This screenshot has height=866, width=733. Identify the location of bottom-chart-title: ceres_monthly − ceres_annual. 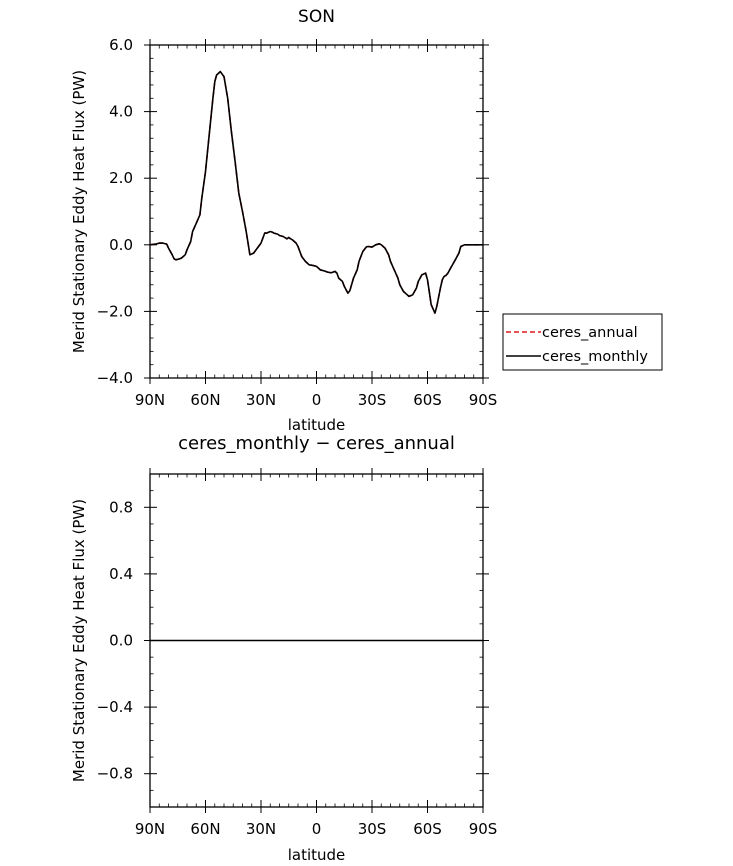
(316, 443).